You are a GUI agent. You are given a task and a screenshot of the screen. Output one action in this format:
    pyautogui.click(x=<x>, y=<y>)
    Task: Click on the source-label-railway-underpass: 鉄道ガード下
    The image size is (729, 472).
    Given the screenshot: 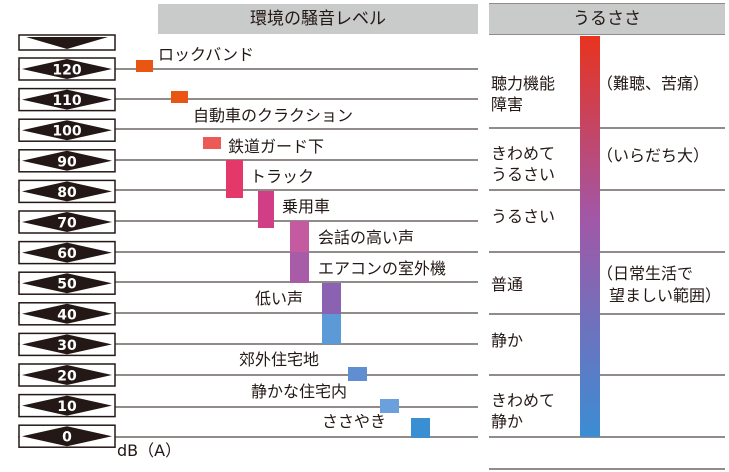 What is the action you would take?
    pyautogui.click(x=276, y=146)
    